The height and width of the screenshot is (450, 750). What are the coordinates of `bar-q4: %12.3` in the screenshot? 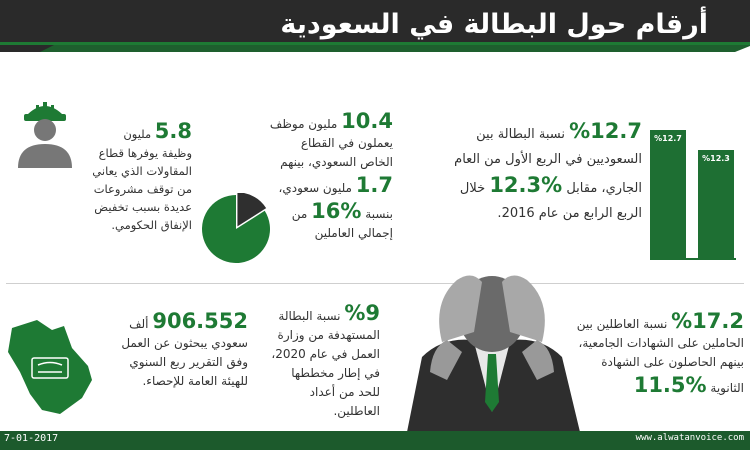 It's located at (716, 204).